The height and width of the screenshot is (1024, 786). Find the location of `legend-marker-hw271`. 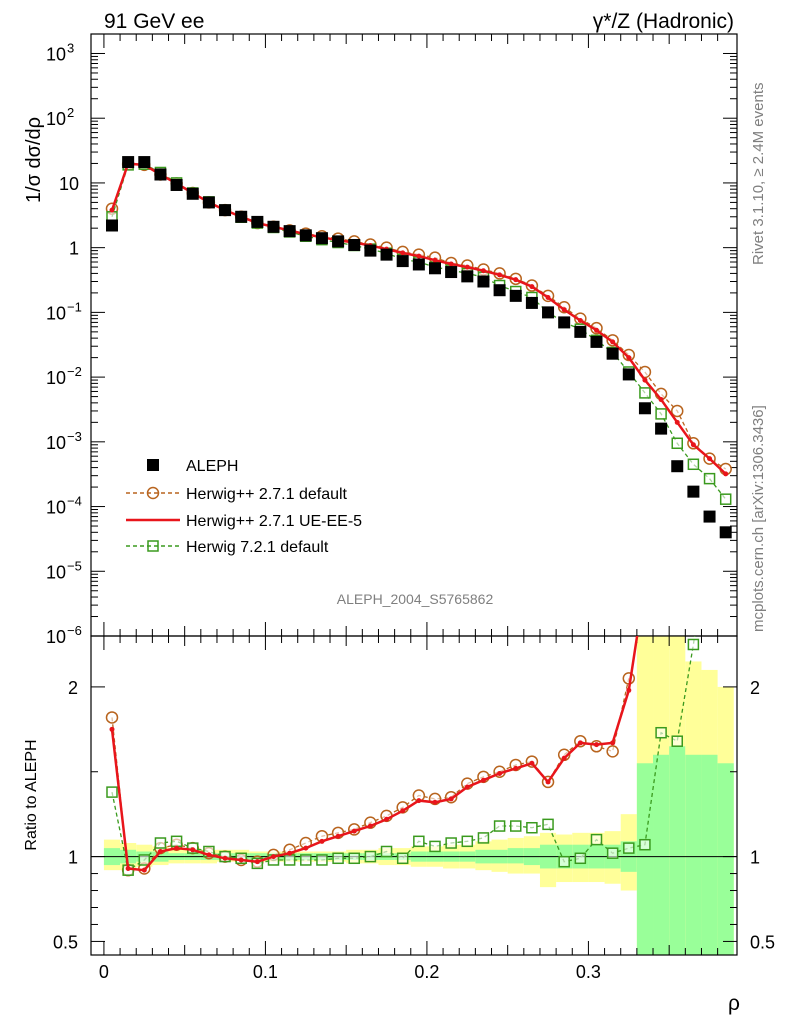

legend-marker-hw271 is located at coordinates (153, 493).